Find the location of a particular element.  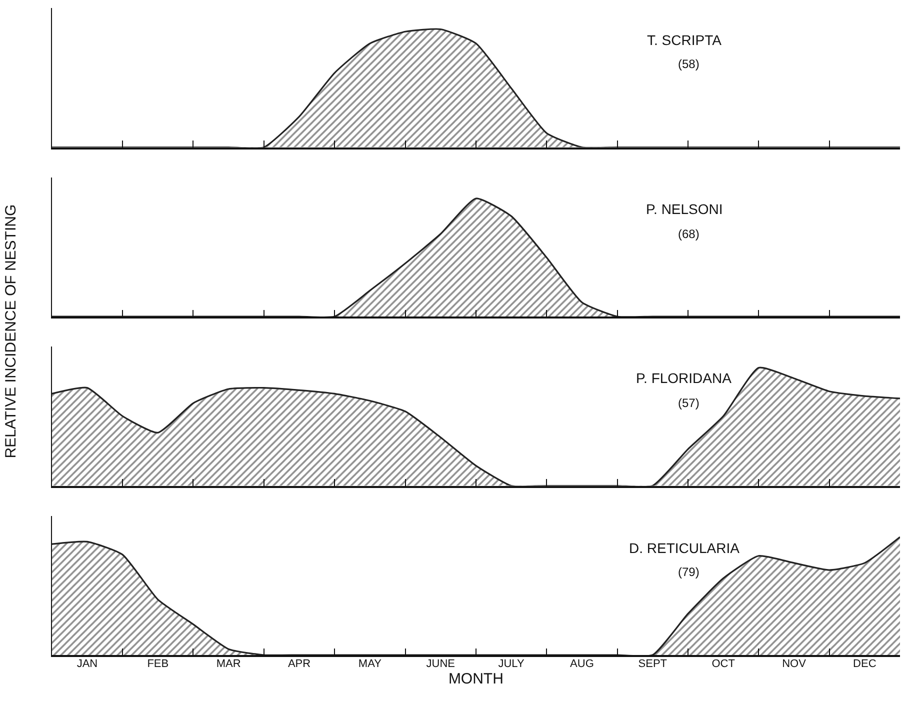

text: (58) is located at coordinates (689, 64).